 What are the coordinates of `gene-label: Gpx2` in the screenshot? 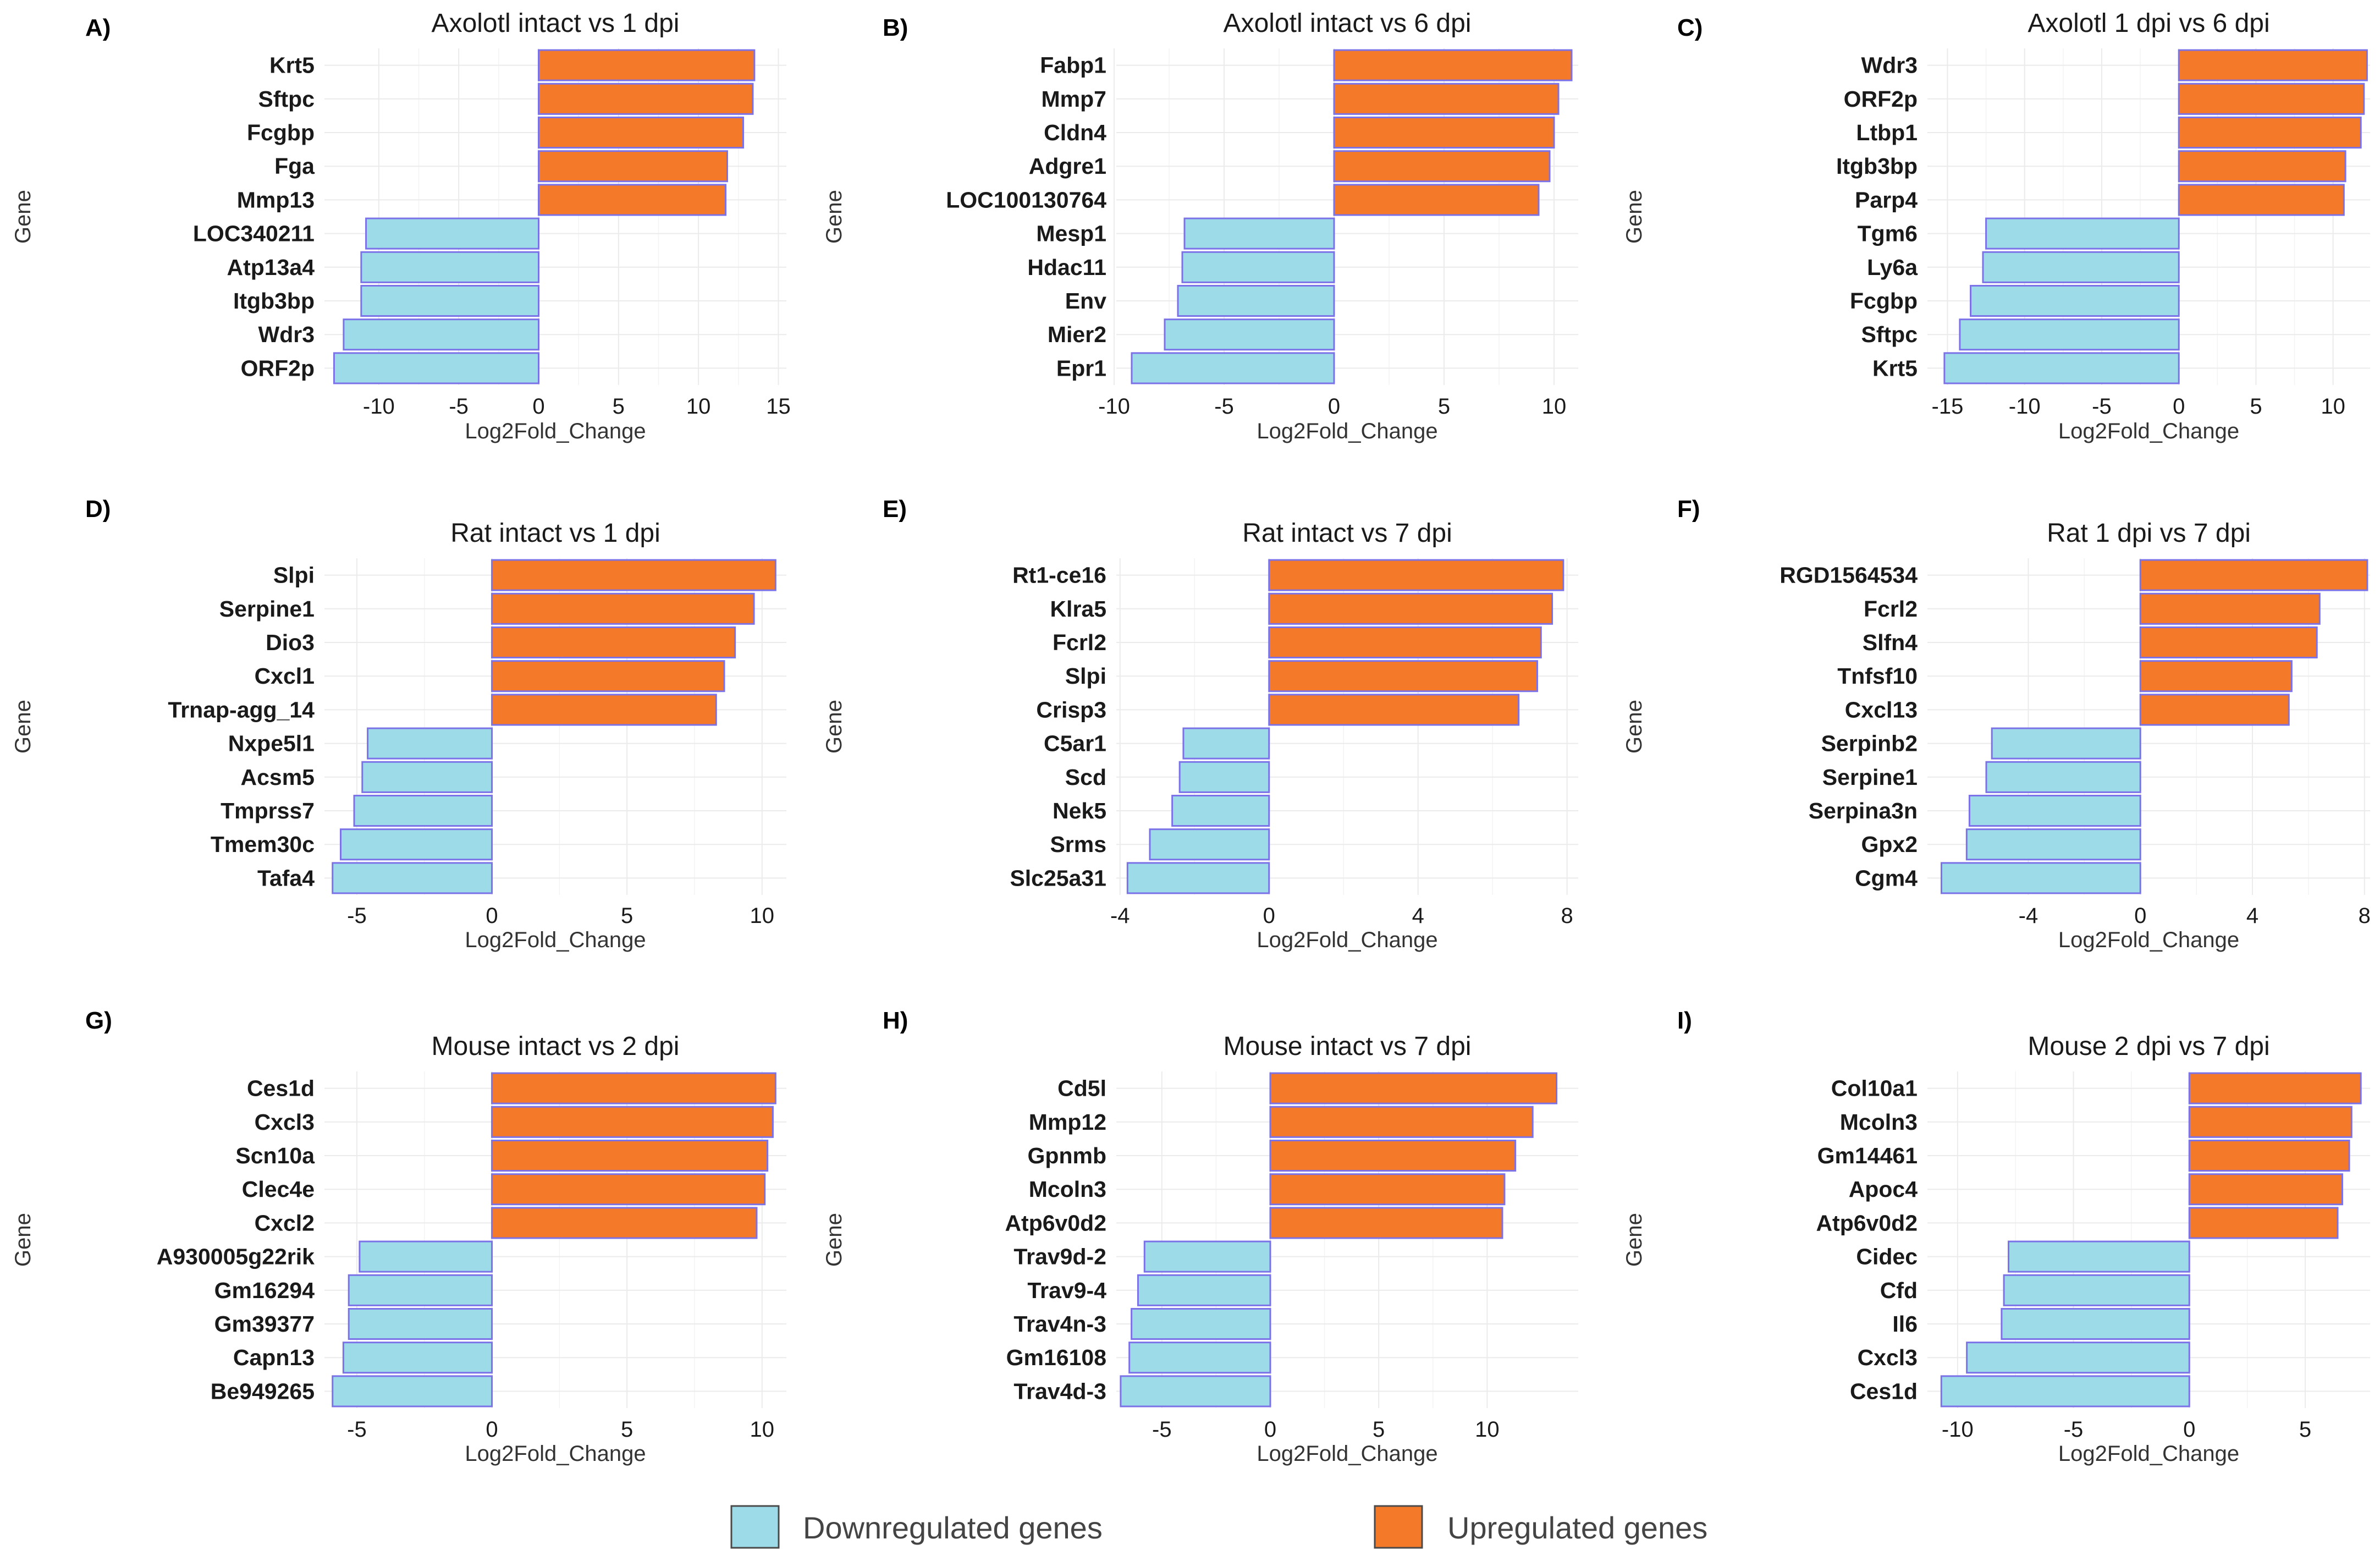 It's located at (1889, 845).